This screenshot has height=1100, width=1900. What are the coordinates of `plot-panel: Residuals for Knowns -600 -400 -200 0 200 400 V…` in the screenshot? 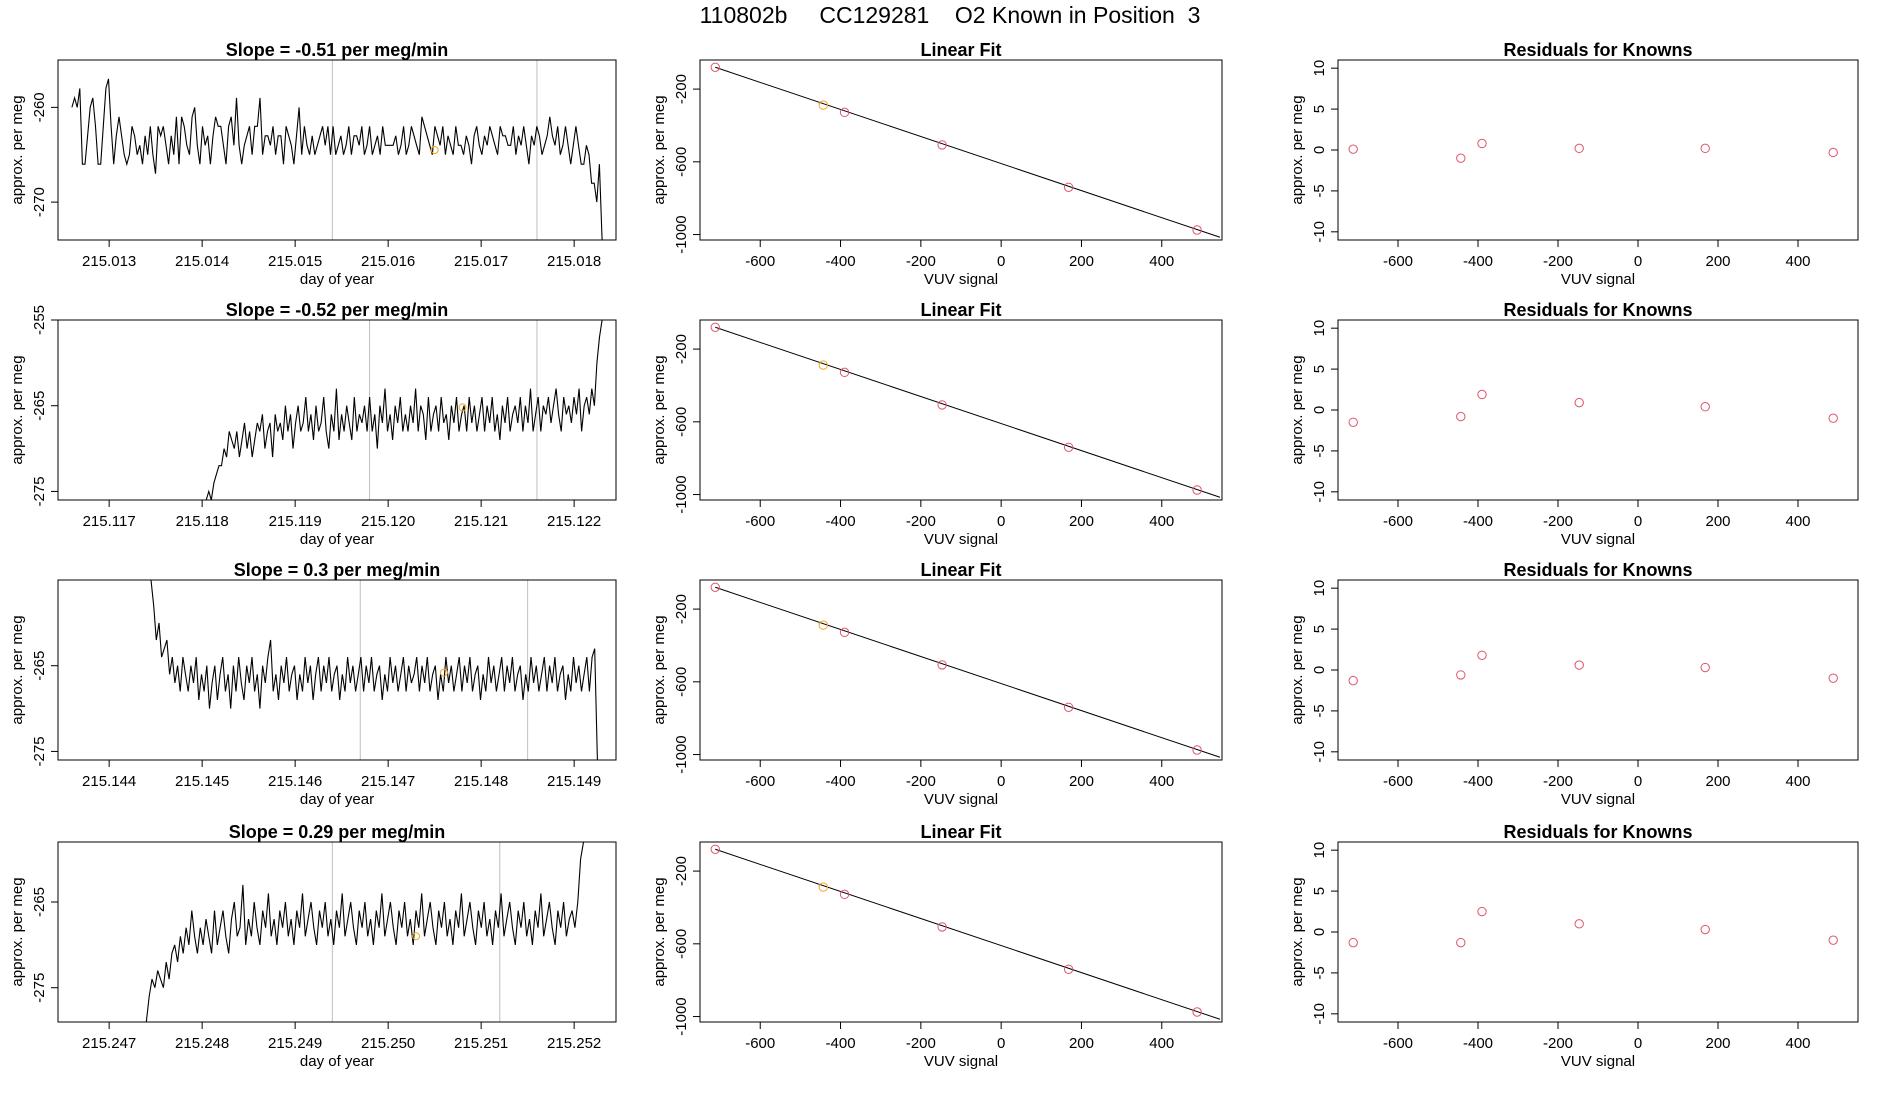 It's located at (1574, 684).